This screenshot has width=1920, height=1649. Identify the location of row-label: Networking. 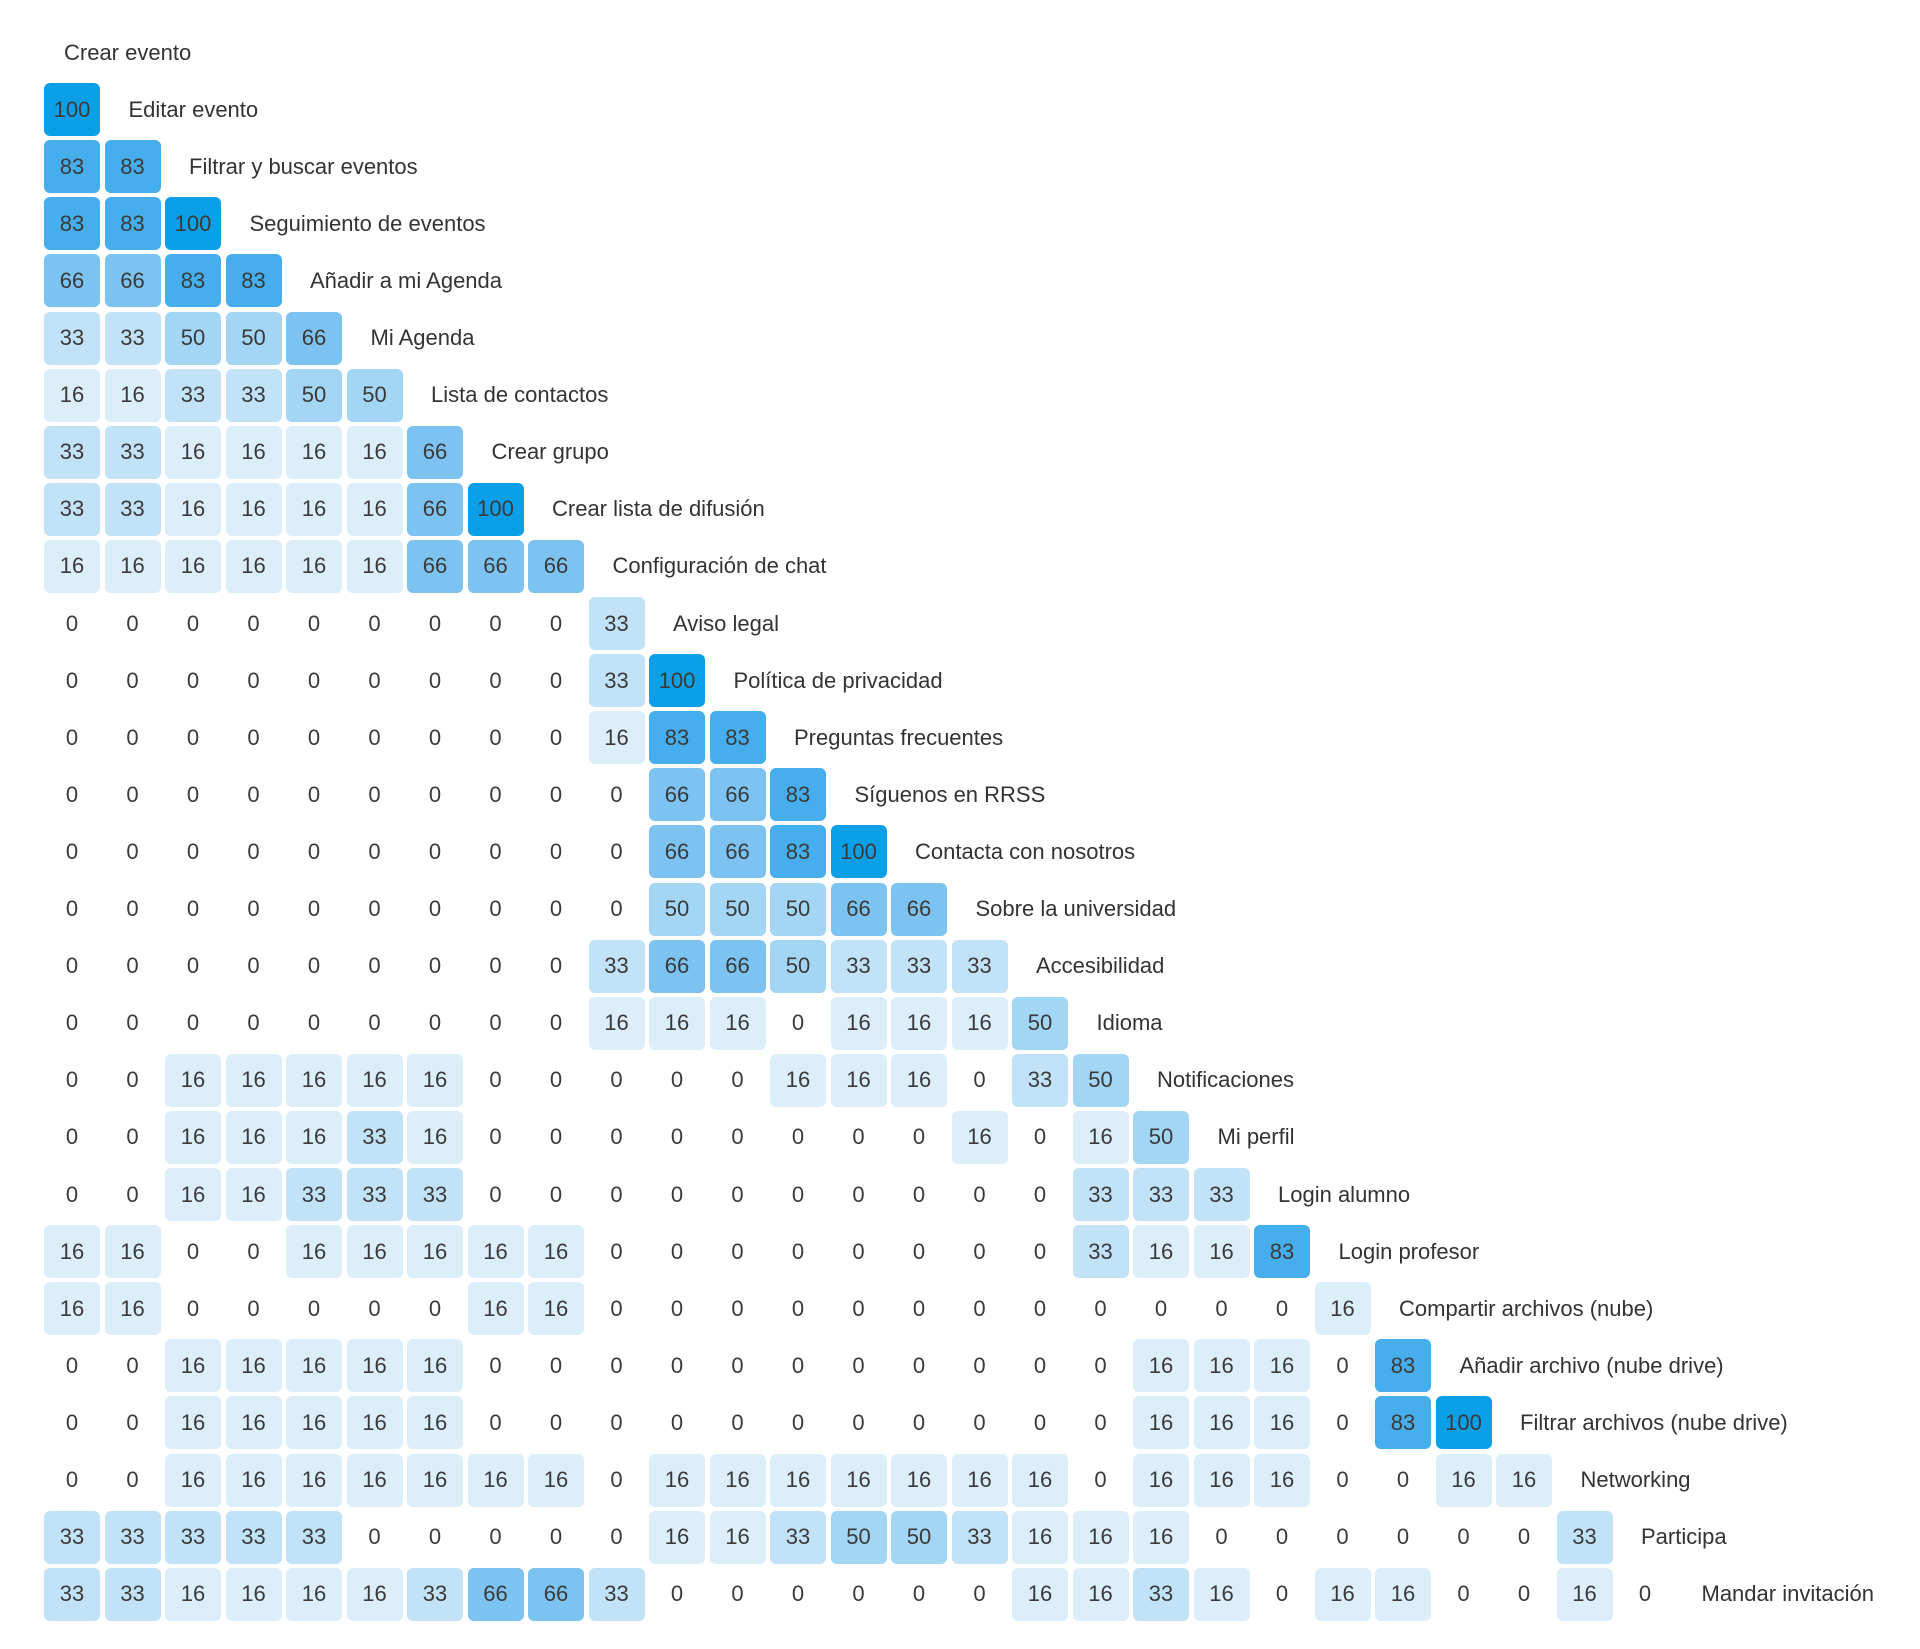
(1635, 1479).